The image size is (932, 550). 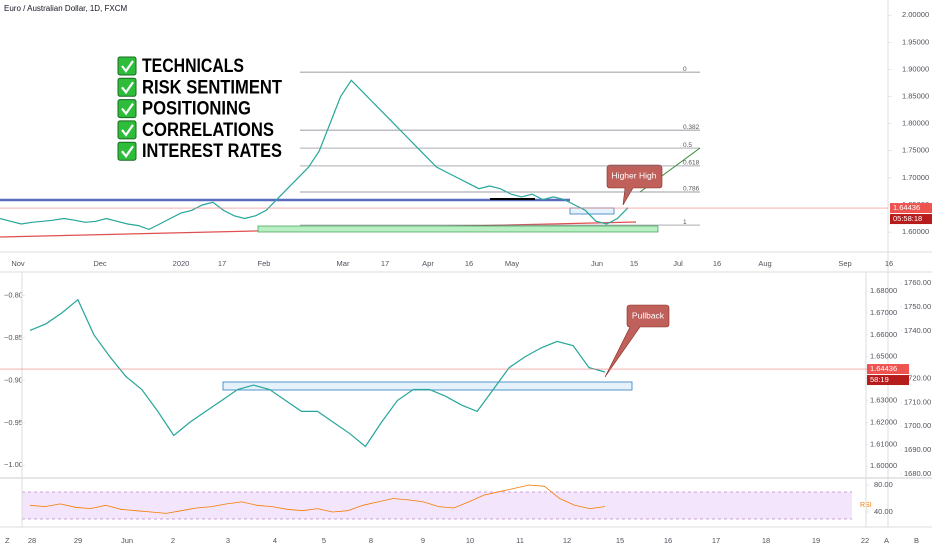 What do you see at coordinates (567, 540) in the screenshot?
I see `x-tick-label: 12` at bounding box center [567, 540].